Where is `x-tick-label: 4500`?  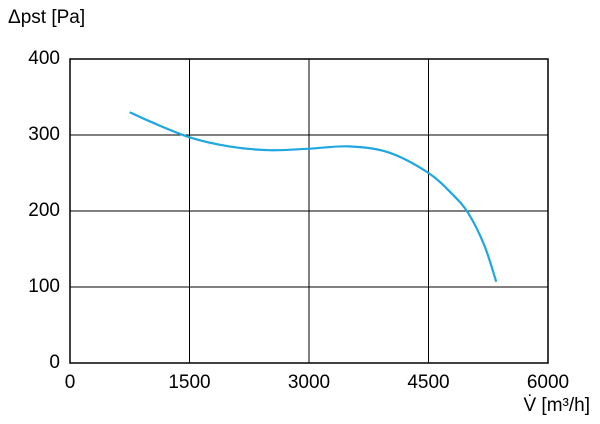
x-tick-label: 4500 is located at coordinates (428, 382).